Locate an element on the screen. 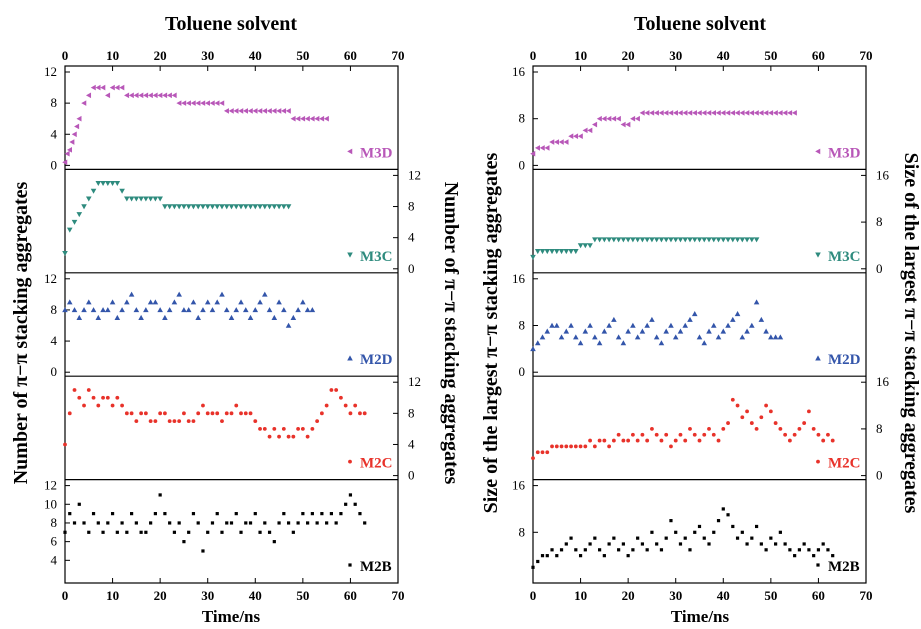 The height and width of the screenshot is (629, 921). left-chart-xlabel: Time/ns is located at coordinates (231, 616).